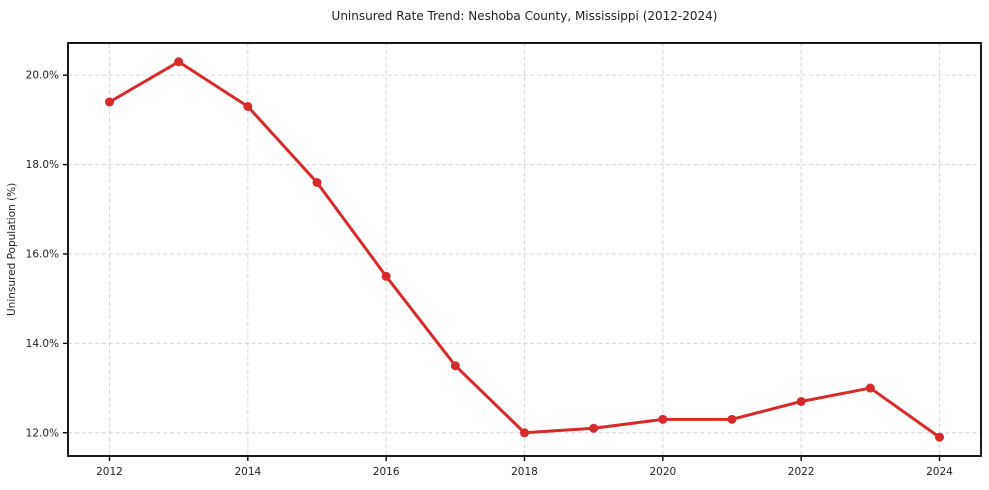 Image resolution: width=989 pixels, height=490 pixels. Describe the element at coordinates (42, 76) in the screenshot. I see `y-tick-label: 20.0%` at that location.